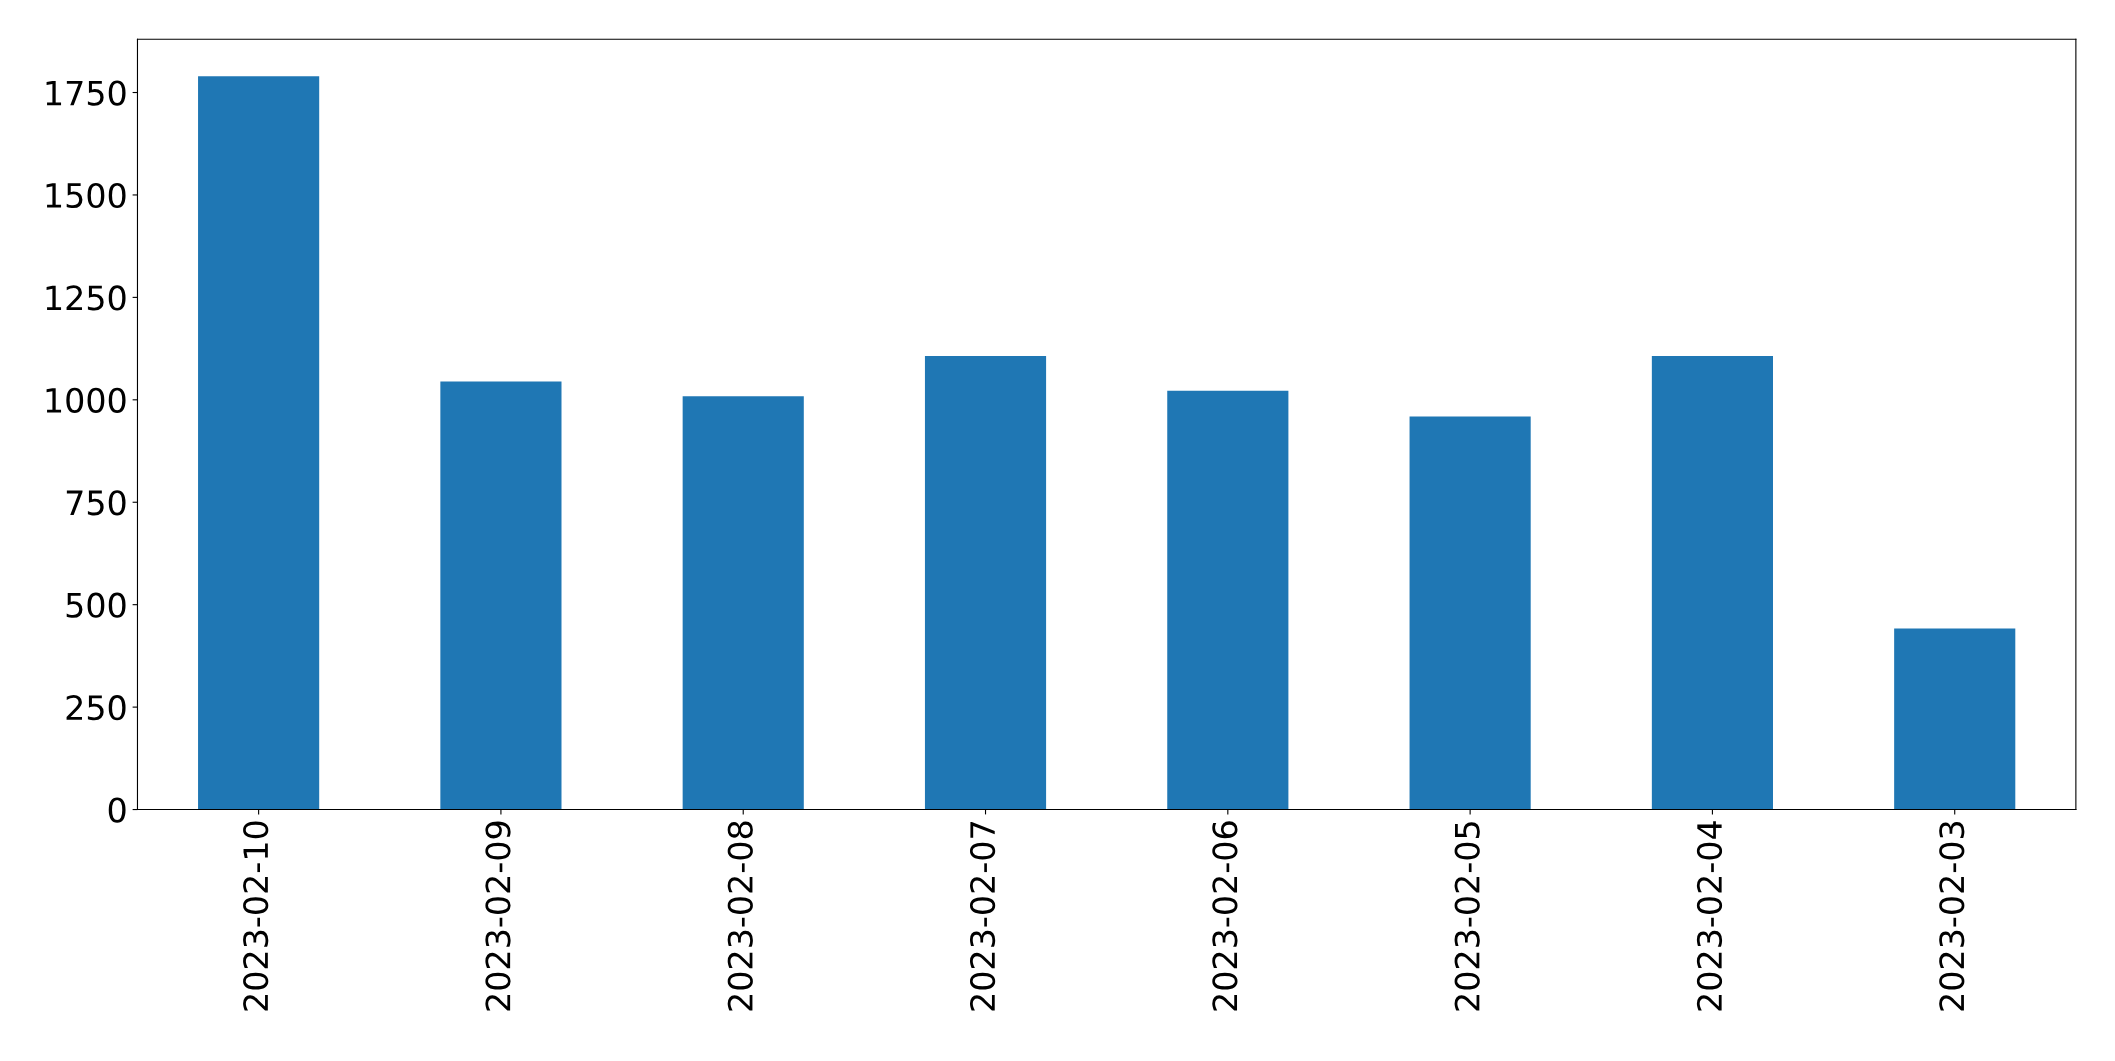  What do you see at coordinates (86, 195) in the screenshot?
I see `y-tick-label: 1500` at bounding box center [86, 195].